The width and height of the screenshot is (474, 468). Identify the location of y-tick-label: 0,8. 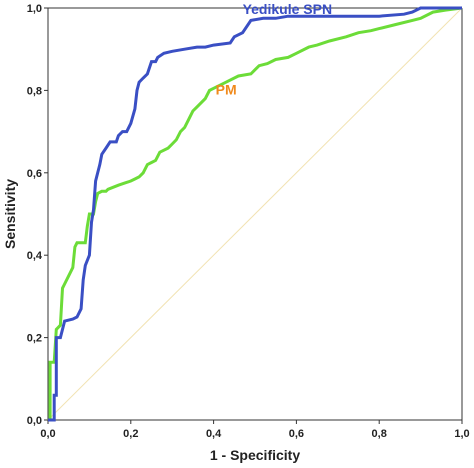
(34, 91).